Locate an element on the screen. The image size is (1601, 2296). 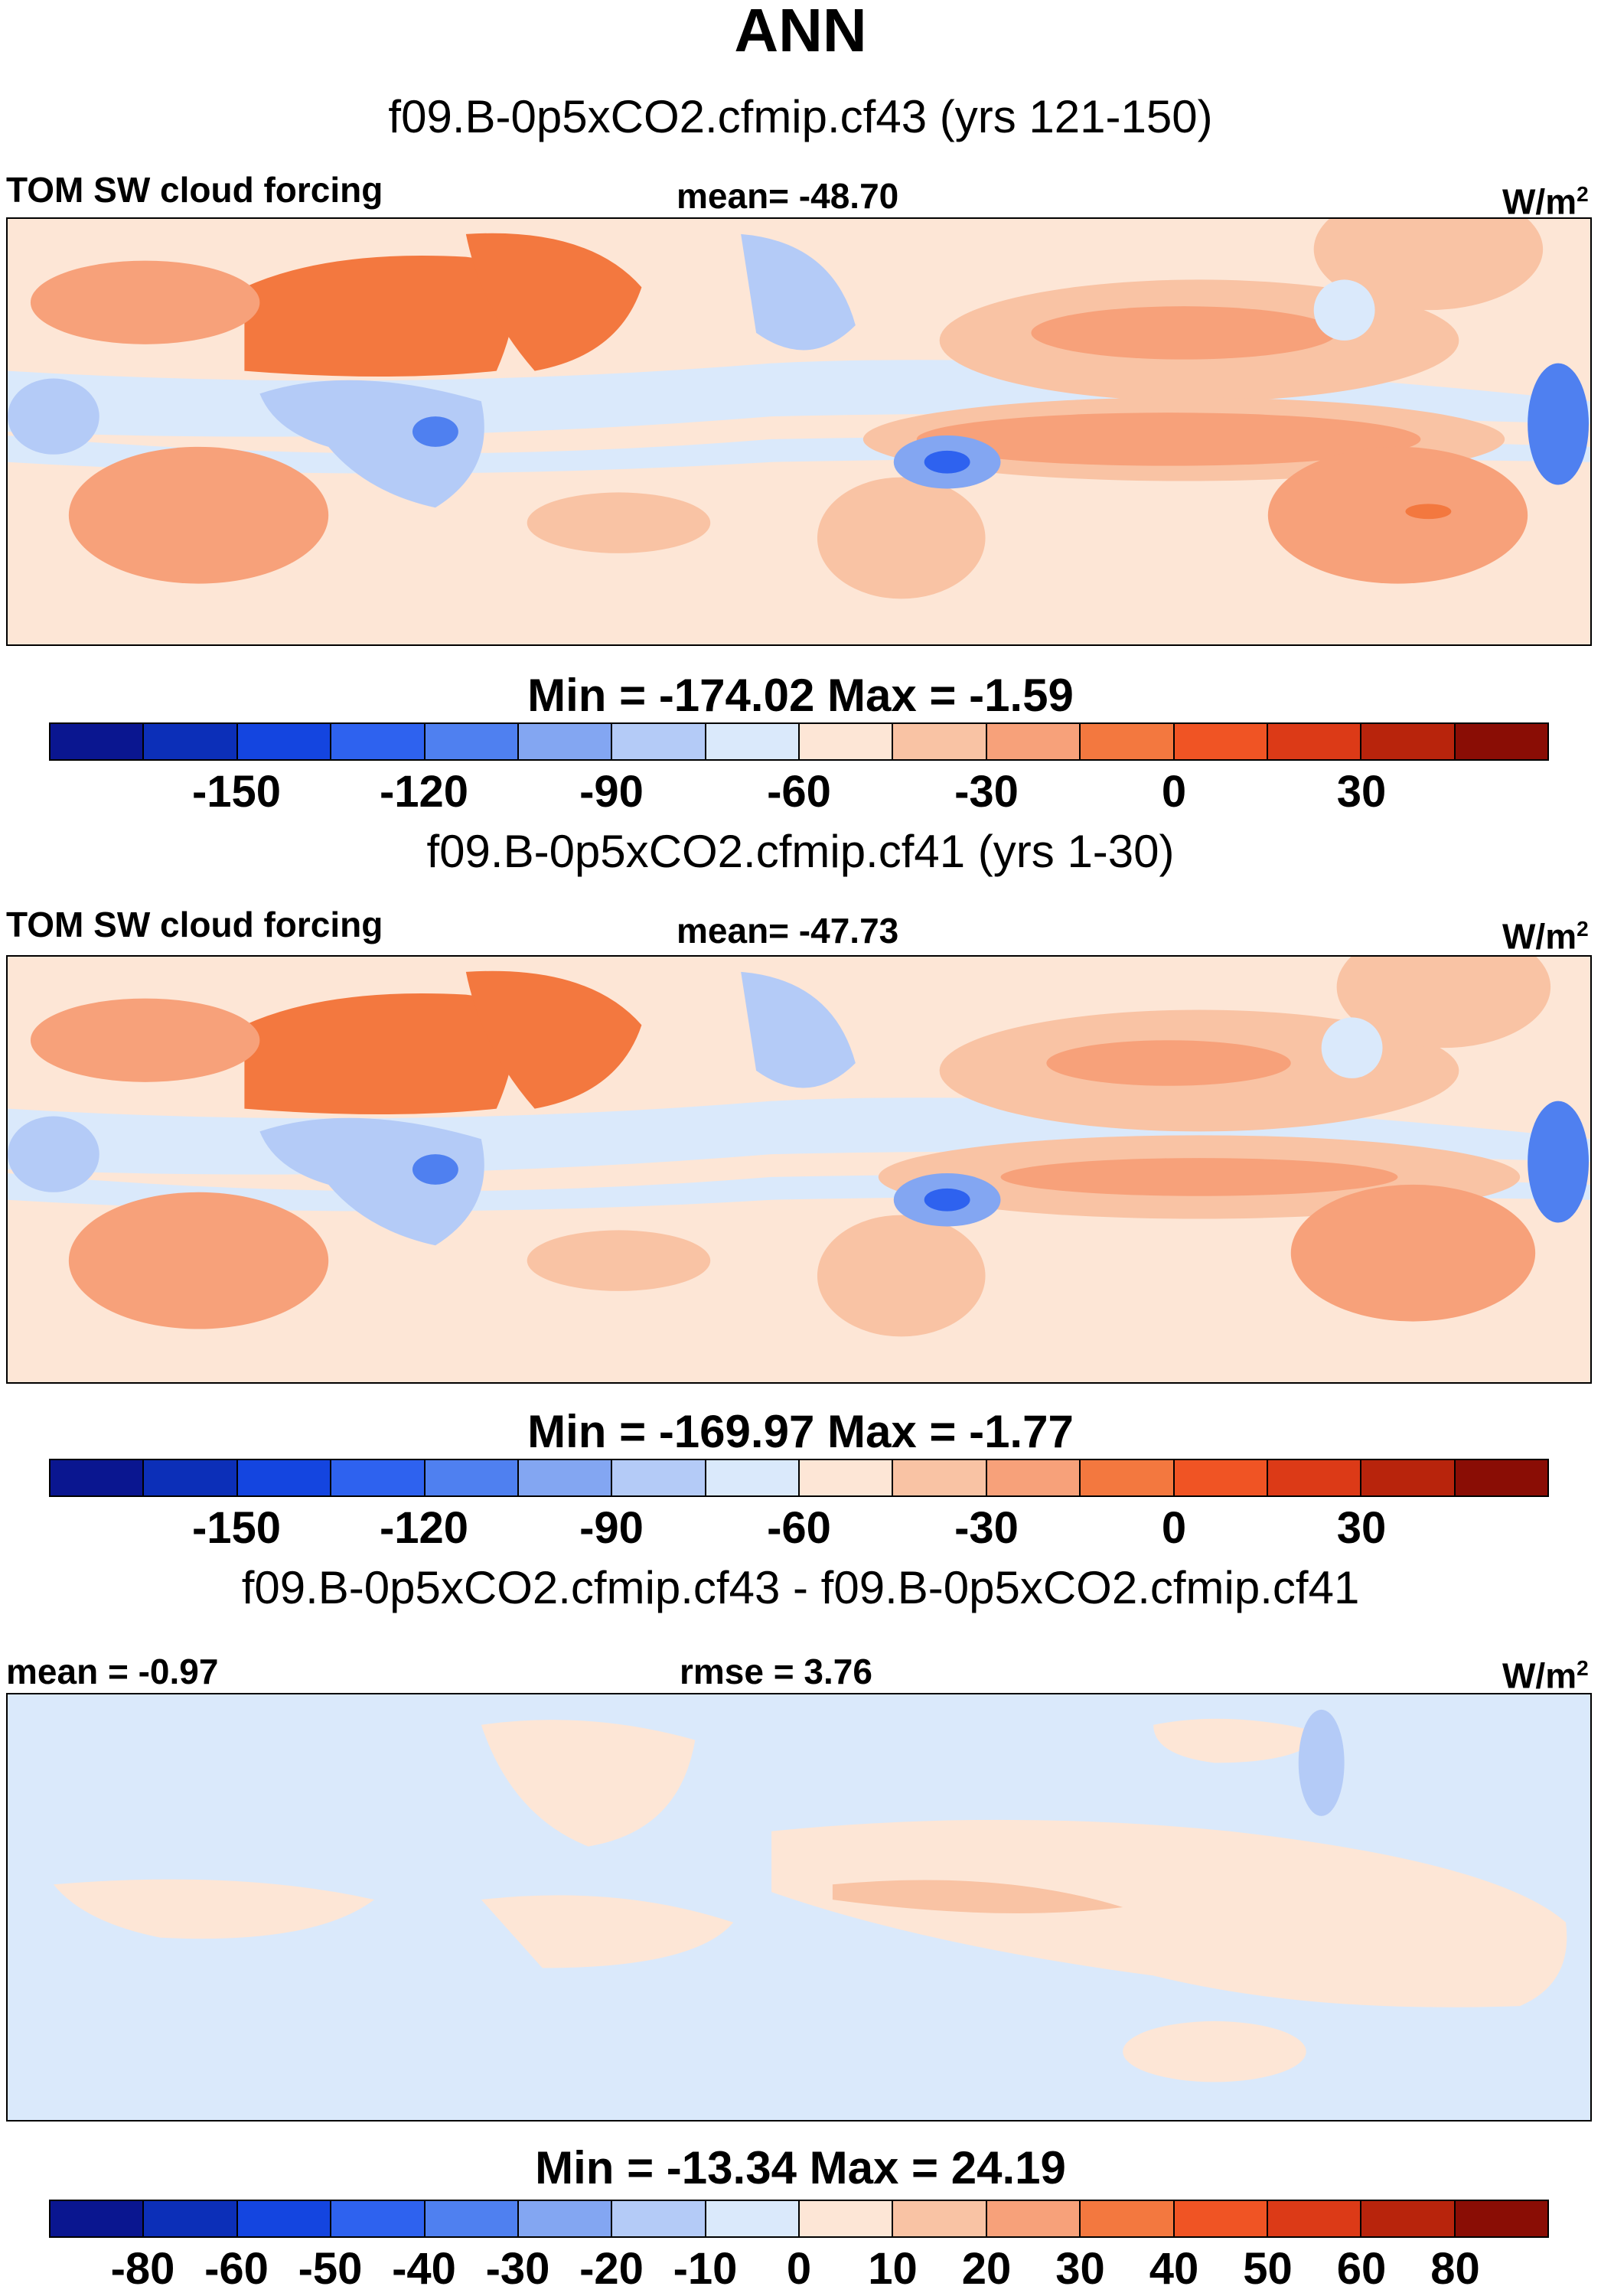
panel1-min-max: Min = -174.02 Max = -1.59 is located at coordinates (800, 695).